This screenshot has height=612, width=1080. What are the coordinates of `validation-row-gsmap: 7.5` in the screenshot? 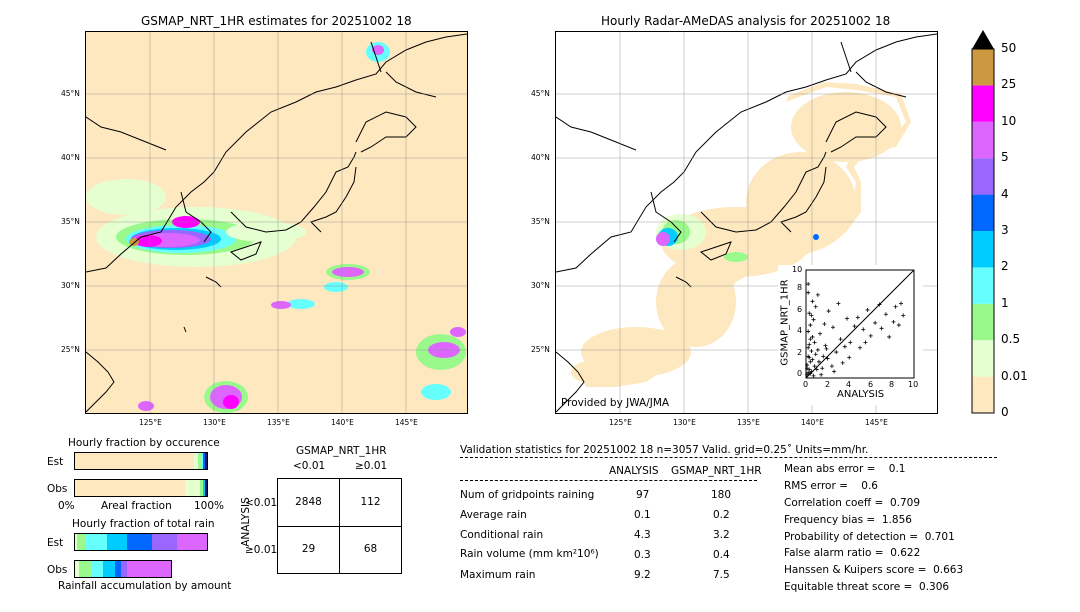 It's located at (721, 575).